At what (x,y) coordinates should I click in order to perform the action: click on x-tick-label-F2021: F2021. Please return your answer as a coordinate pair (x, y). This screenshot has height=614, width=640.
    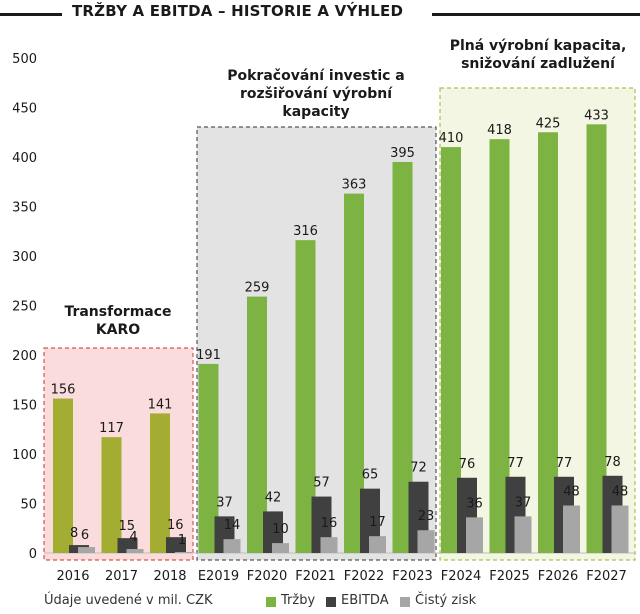
    Looking at the image, I should click on (315, 576).